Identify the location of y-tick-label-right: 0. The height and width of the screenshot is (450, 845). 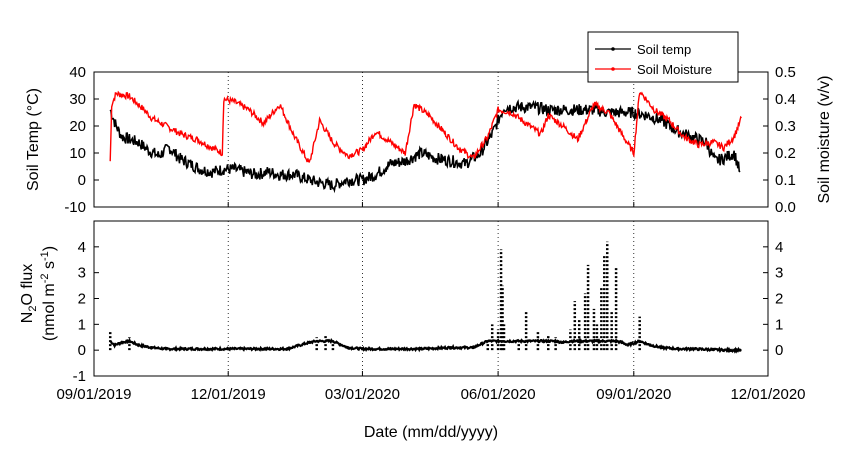
(779, 350).